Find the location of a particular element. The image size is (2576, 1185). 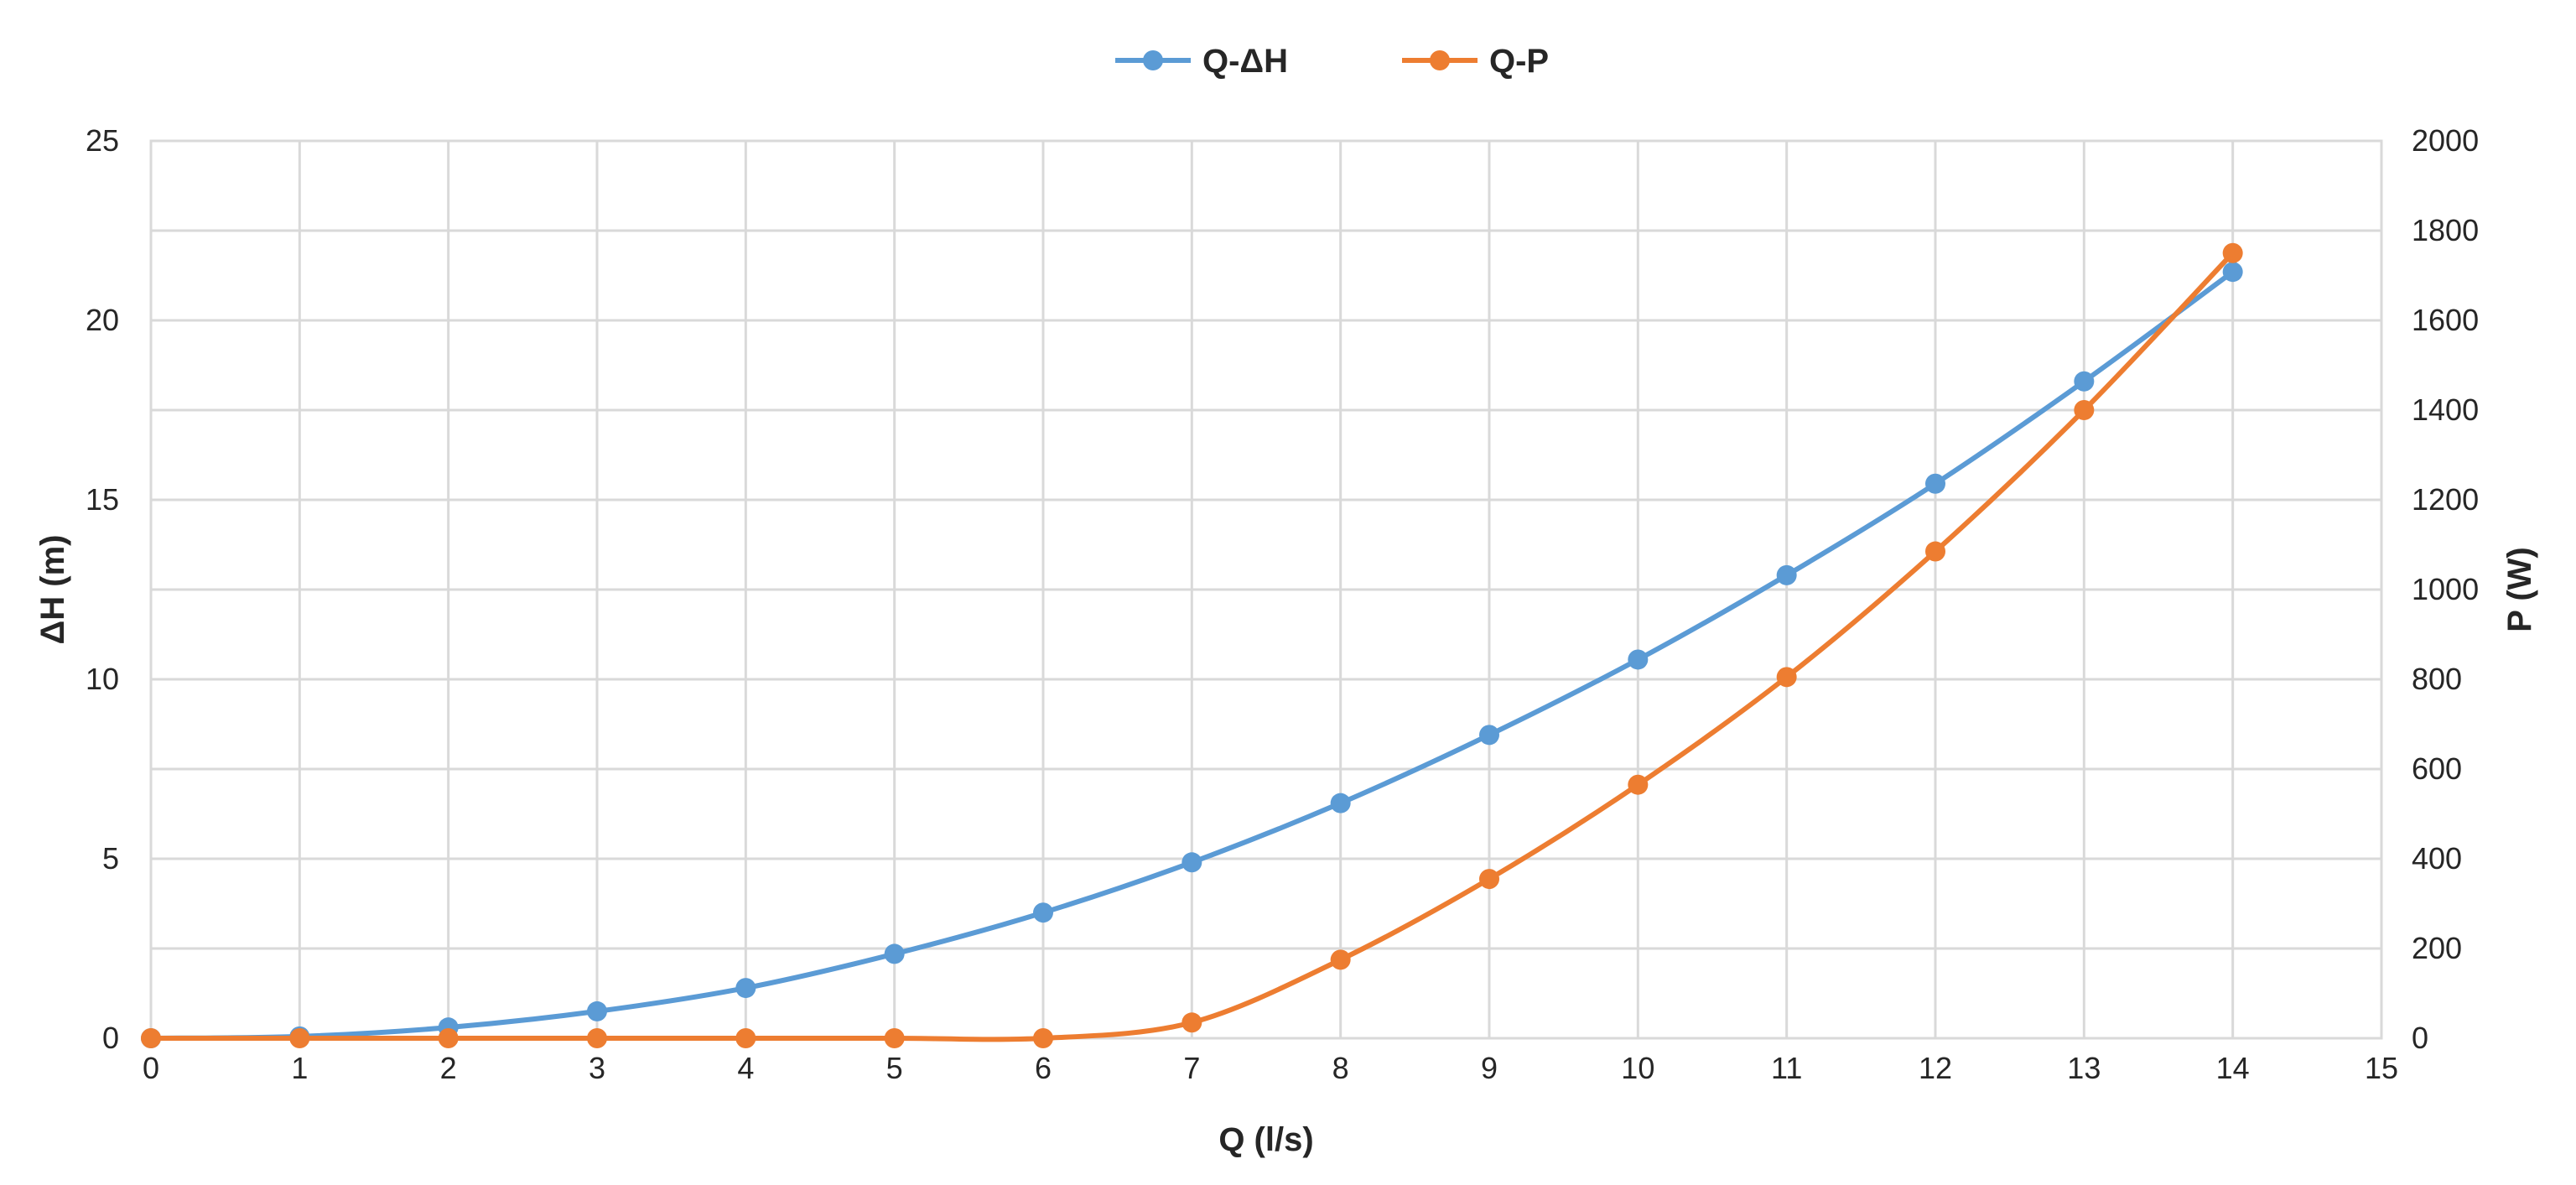

y-tick-label: 10 is located at coordinates (102, 679).